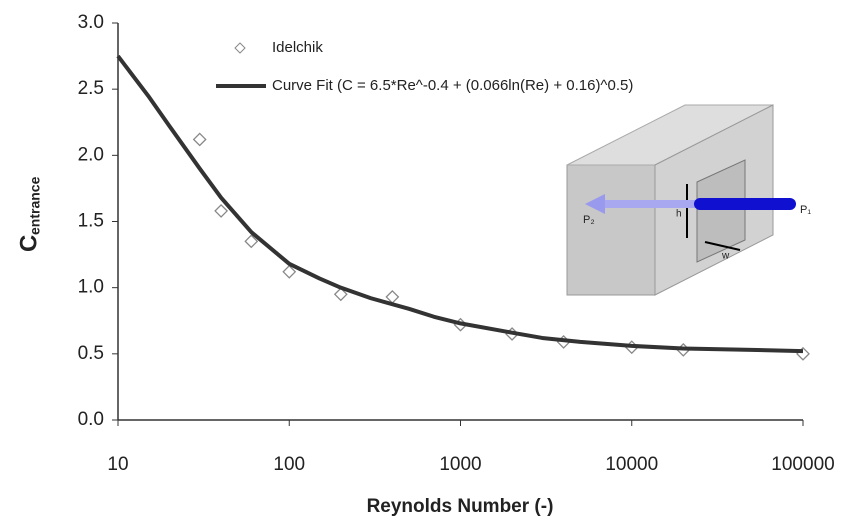 The width and height of the screenshot is (850, 527). Describe the element at coordinates (802, 464) in the screenshot. I see `x-tick-label: 100000` at that location.